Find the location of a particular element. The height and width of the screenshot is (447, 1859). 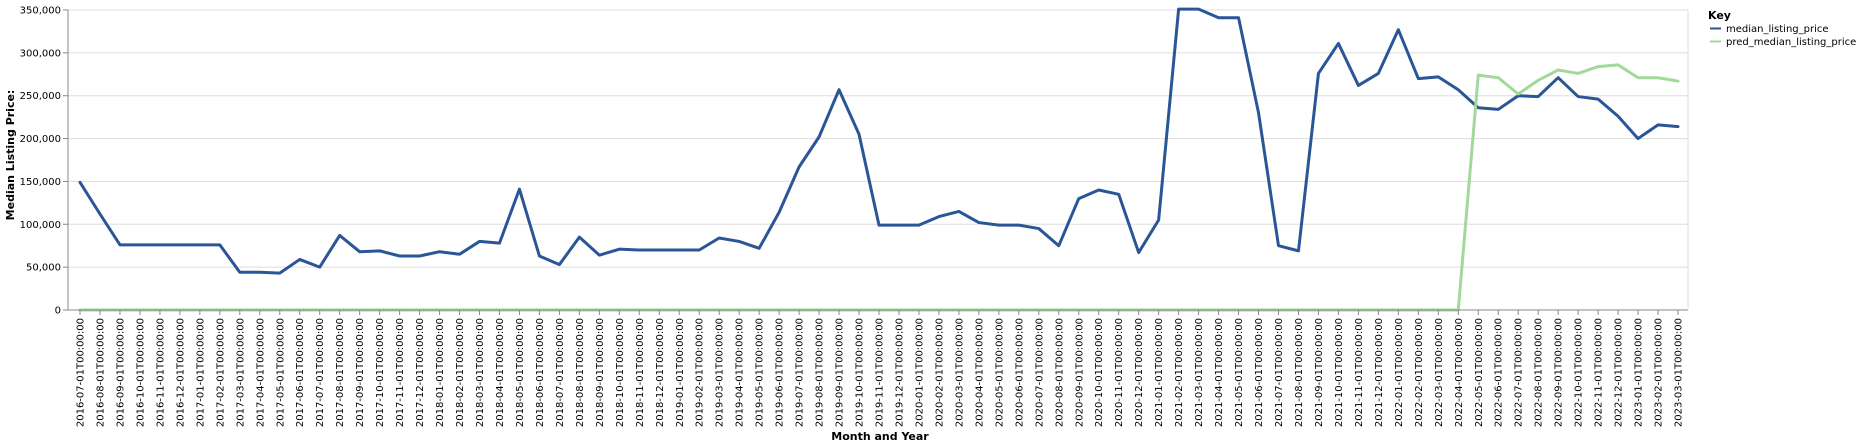

legend-title: Key is located at coordinates (1719, 15).